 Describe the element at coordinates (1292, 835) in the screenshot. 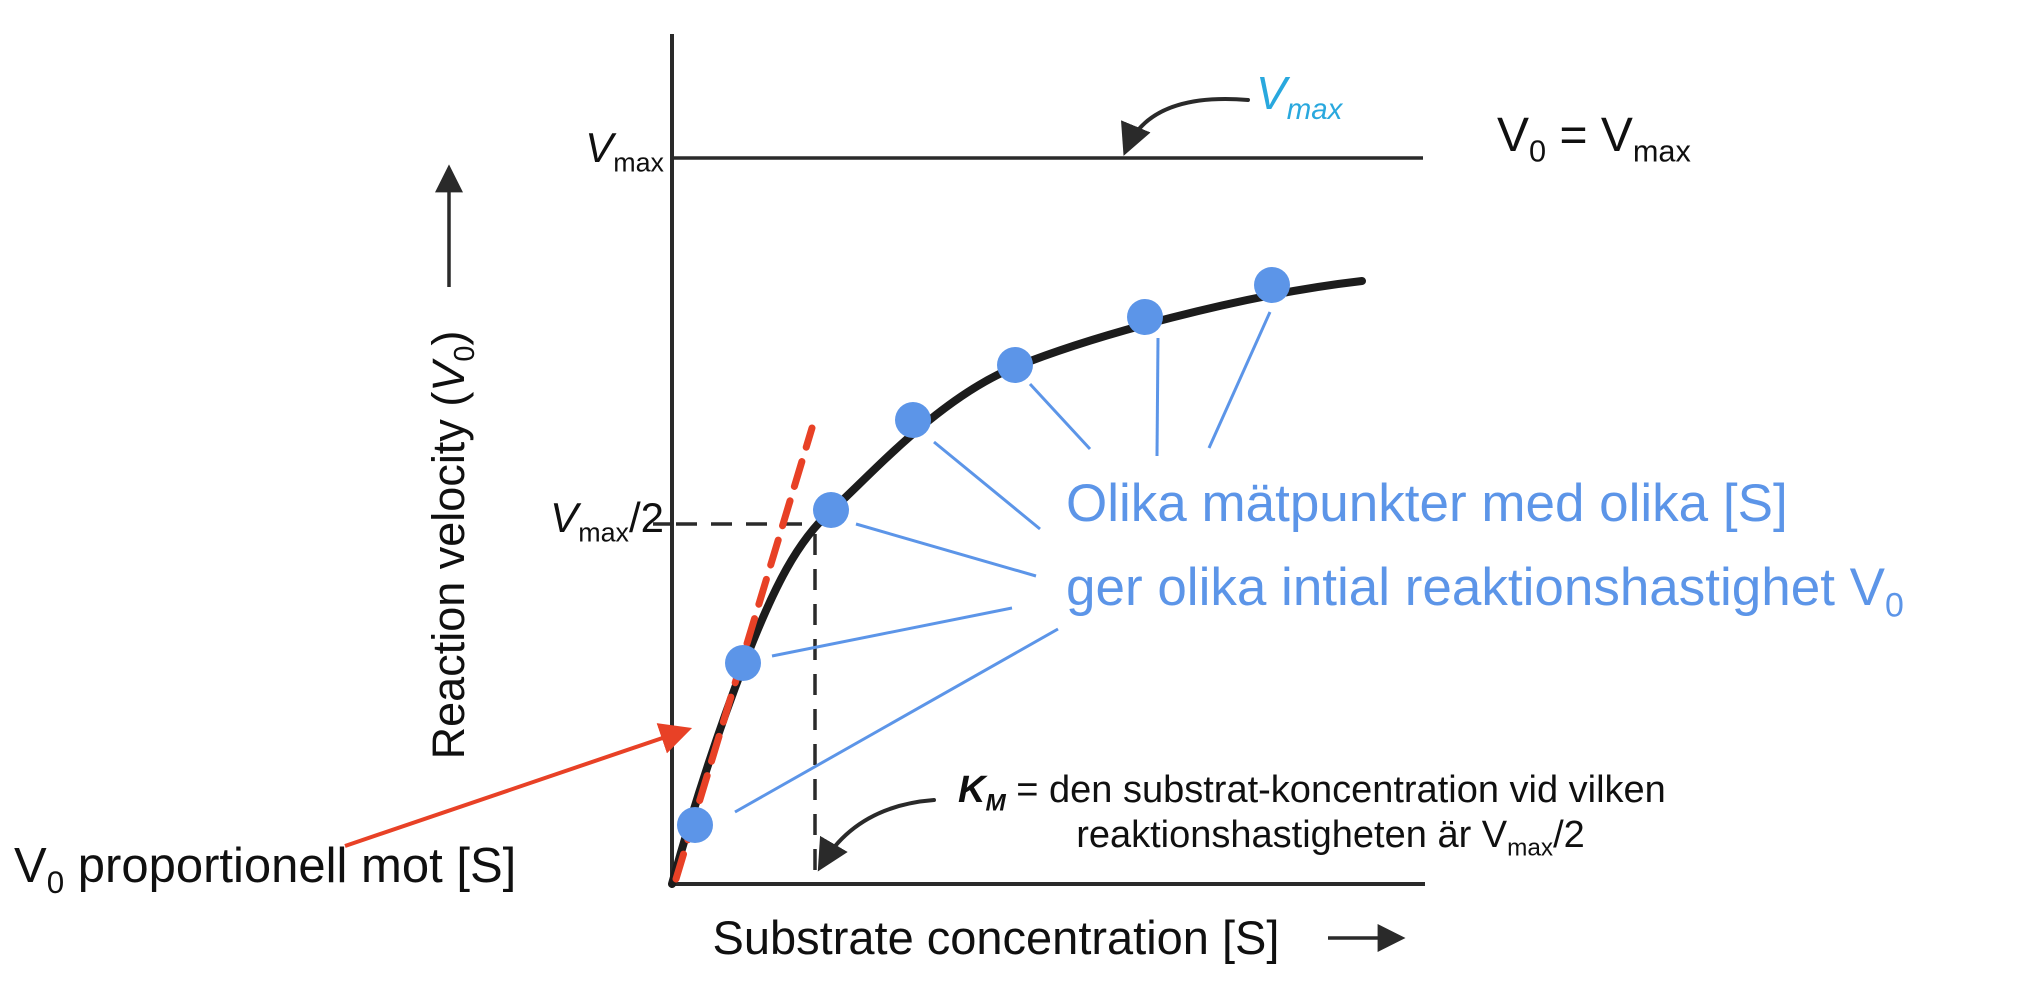

I see `km-note-line2-text: reaktionshastigheten är V` at that location.